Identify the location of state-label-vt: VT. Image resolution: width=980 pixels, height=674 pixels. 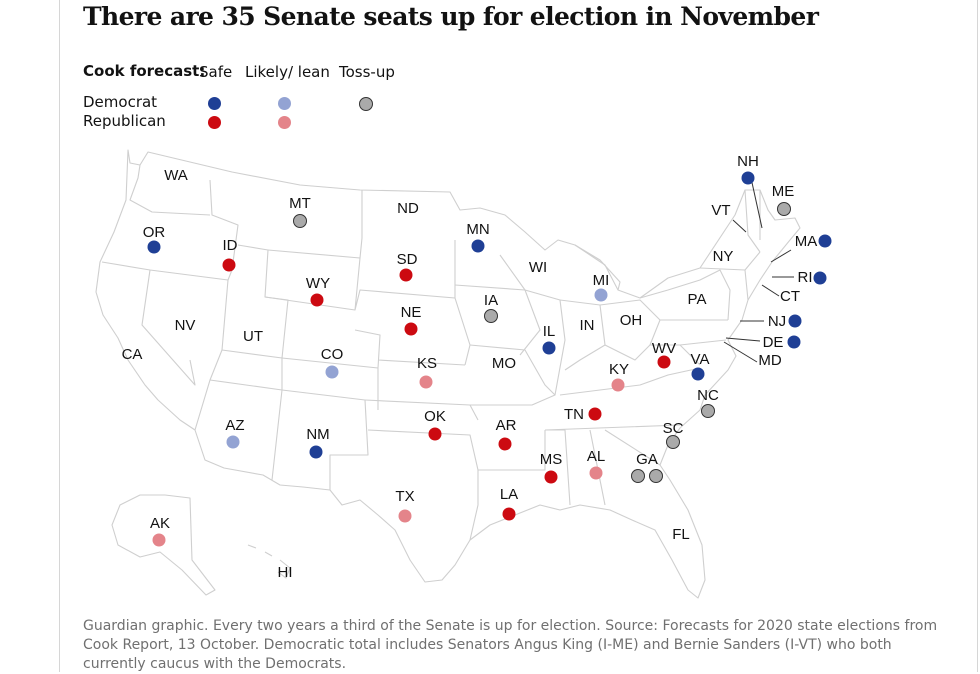
(720, 210).